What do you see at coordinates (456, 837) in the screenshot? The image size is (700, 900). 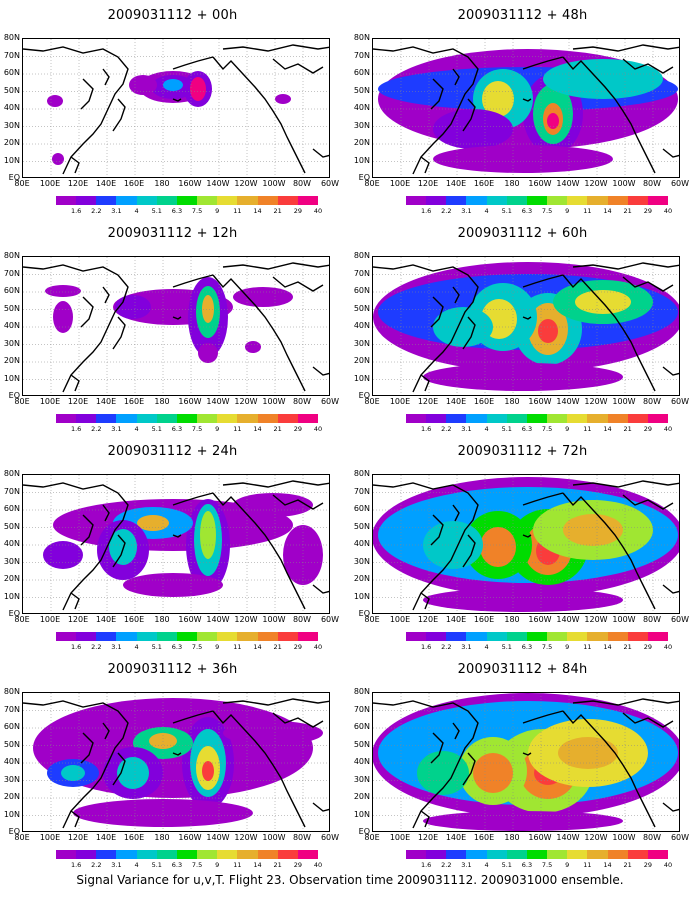 I see `longitude-tick-label: 140E` at bounding box center [456, 837].